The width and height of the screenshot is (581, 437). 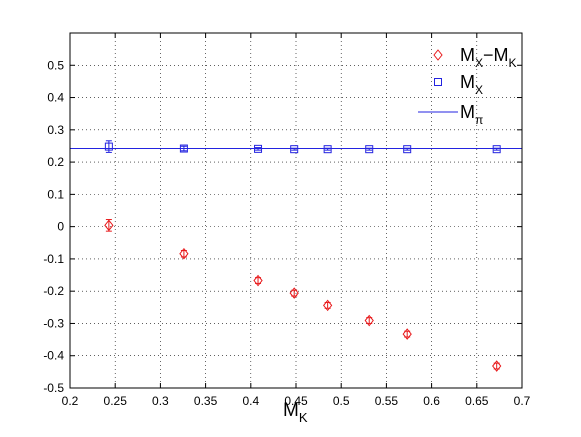 What do you see at coordinates (55, 65) in the screenshot?
I see `y-tick-label: 0.5` at bounding box center [55, 65].